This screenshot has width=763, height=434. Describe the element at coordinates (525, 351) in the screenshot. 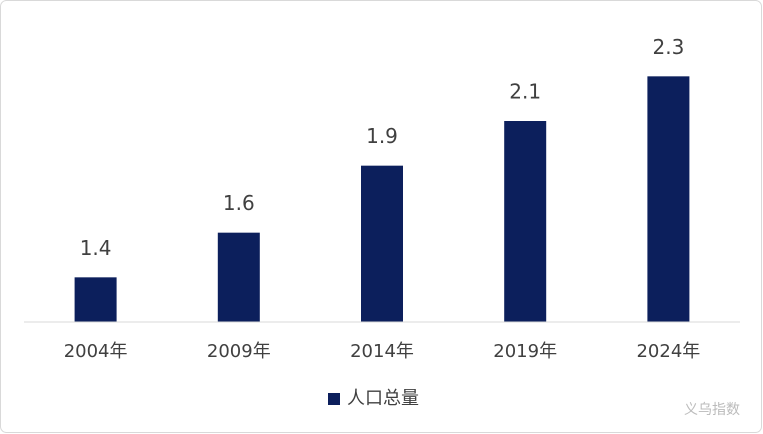

I see `x-tick-label: 2019年` at that location.